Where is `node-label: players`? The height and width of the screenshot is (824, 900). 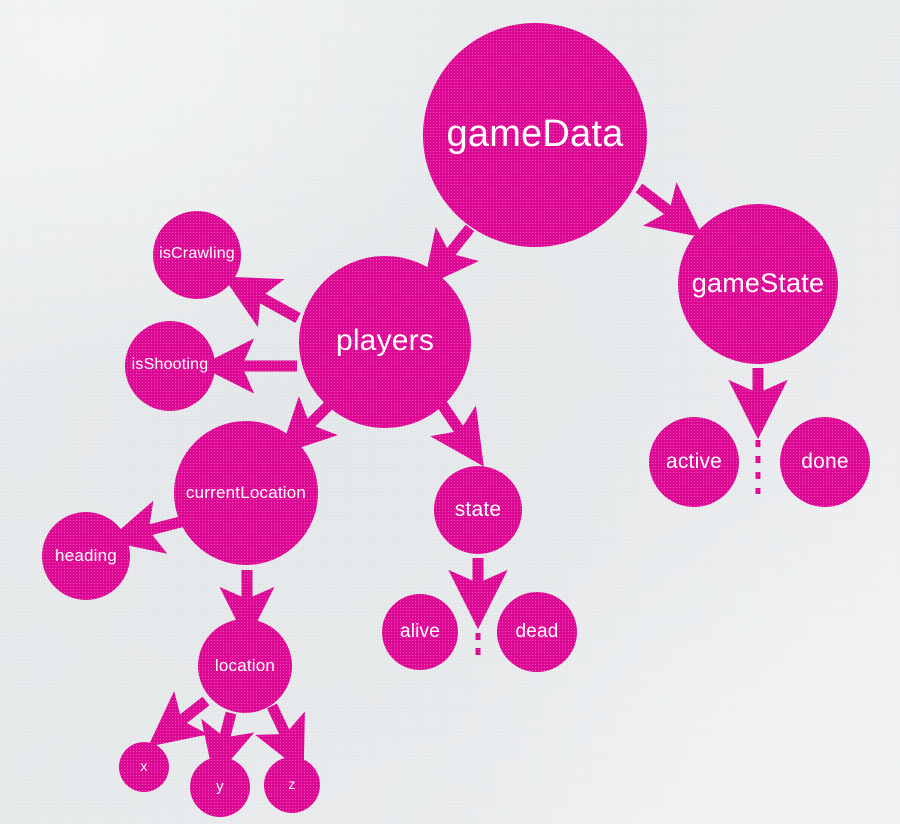
node-label: players is located at coordinates (385, 340).